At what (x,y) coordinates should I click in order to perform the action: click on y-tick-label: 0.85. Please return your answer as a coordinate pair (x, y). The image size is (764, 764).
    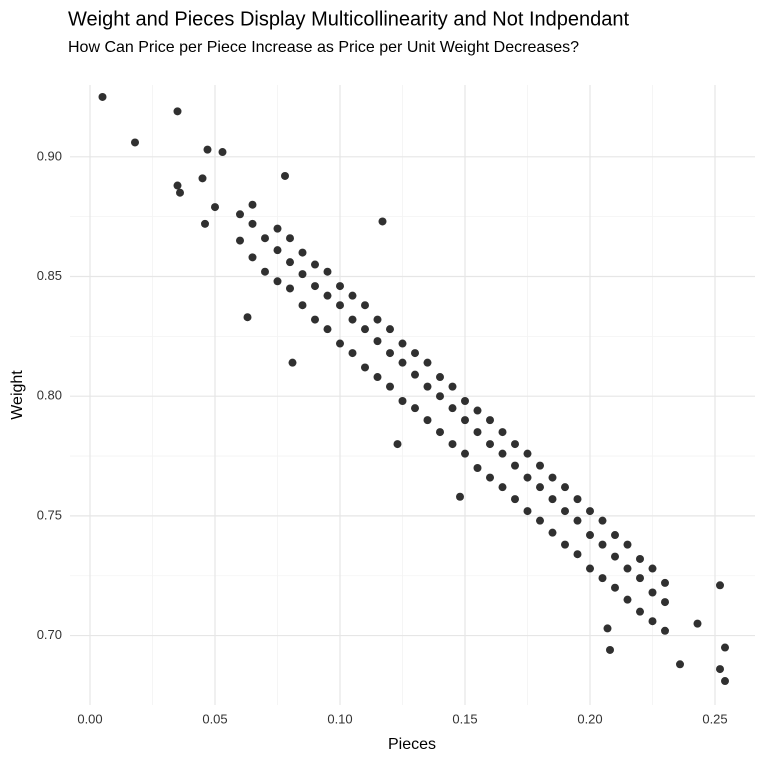
    Looking at the image, I should click on (49, 275).